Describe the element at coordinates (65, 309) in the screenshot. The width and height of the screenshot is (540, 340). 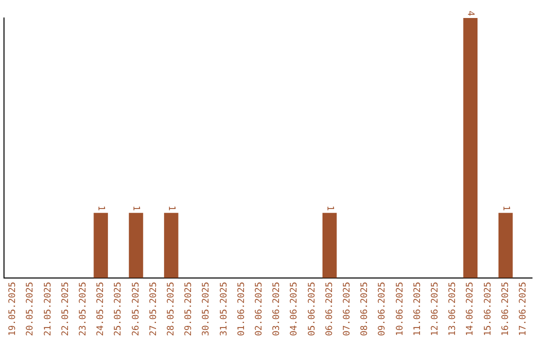
I see `x-tick-label: 22.05.2025` at that location.